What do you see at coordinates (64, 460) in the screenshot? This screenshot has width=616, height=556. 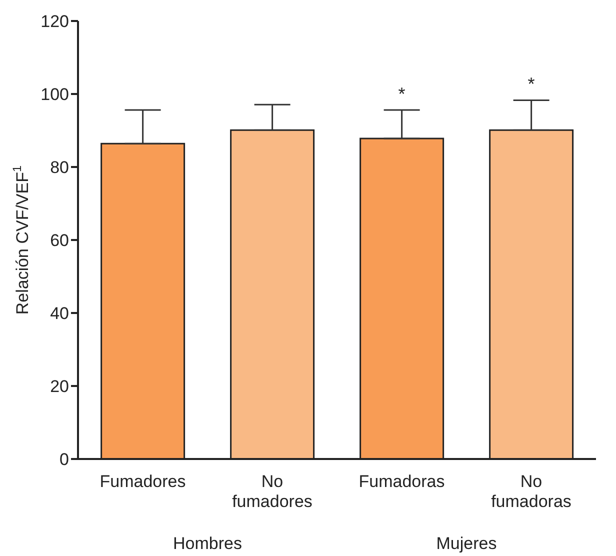 I see `y-tick-label: 0` at bounding box center [64, 460].